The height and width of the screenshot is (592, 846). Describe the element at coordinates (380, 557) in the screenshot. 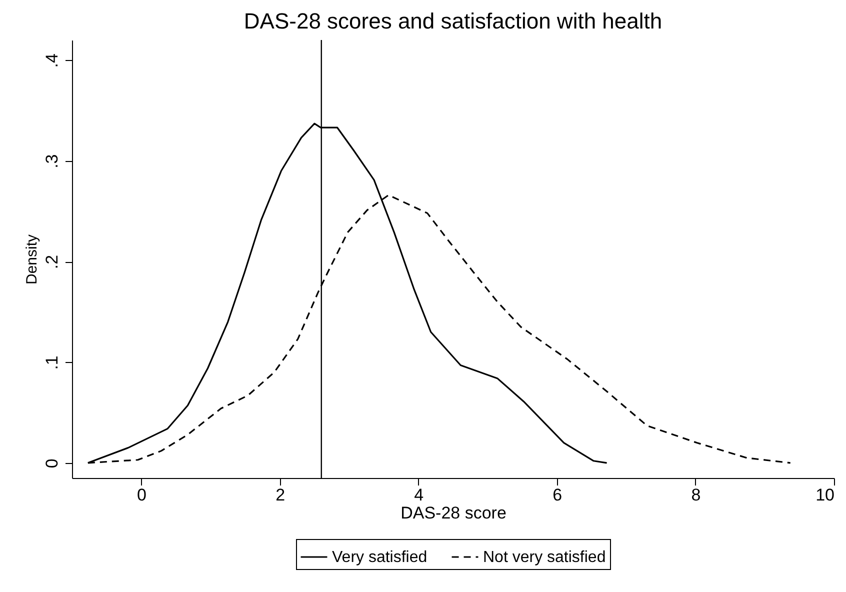

I see `legend-label: Very satisfied` at that location.